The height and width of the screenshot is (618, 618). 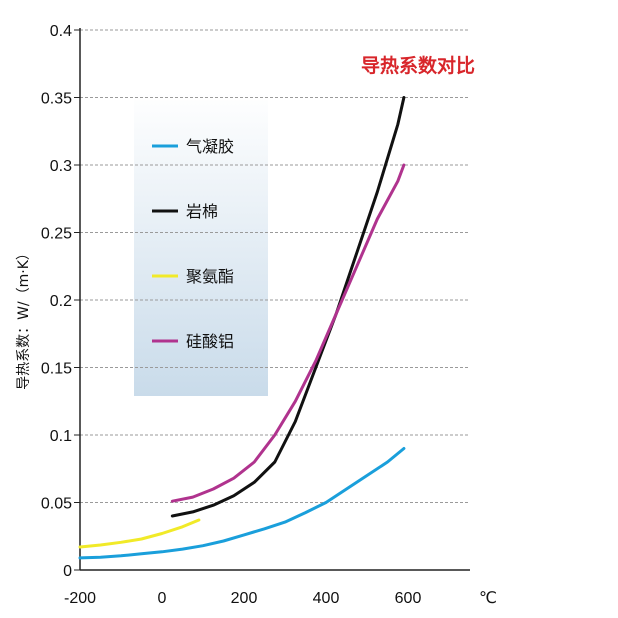 What do you see at coordinates (202, 211) in the screenshot?
I see `legend-label: 岩棉` at bounding box center [202, 211].